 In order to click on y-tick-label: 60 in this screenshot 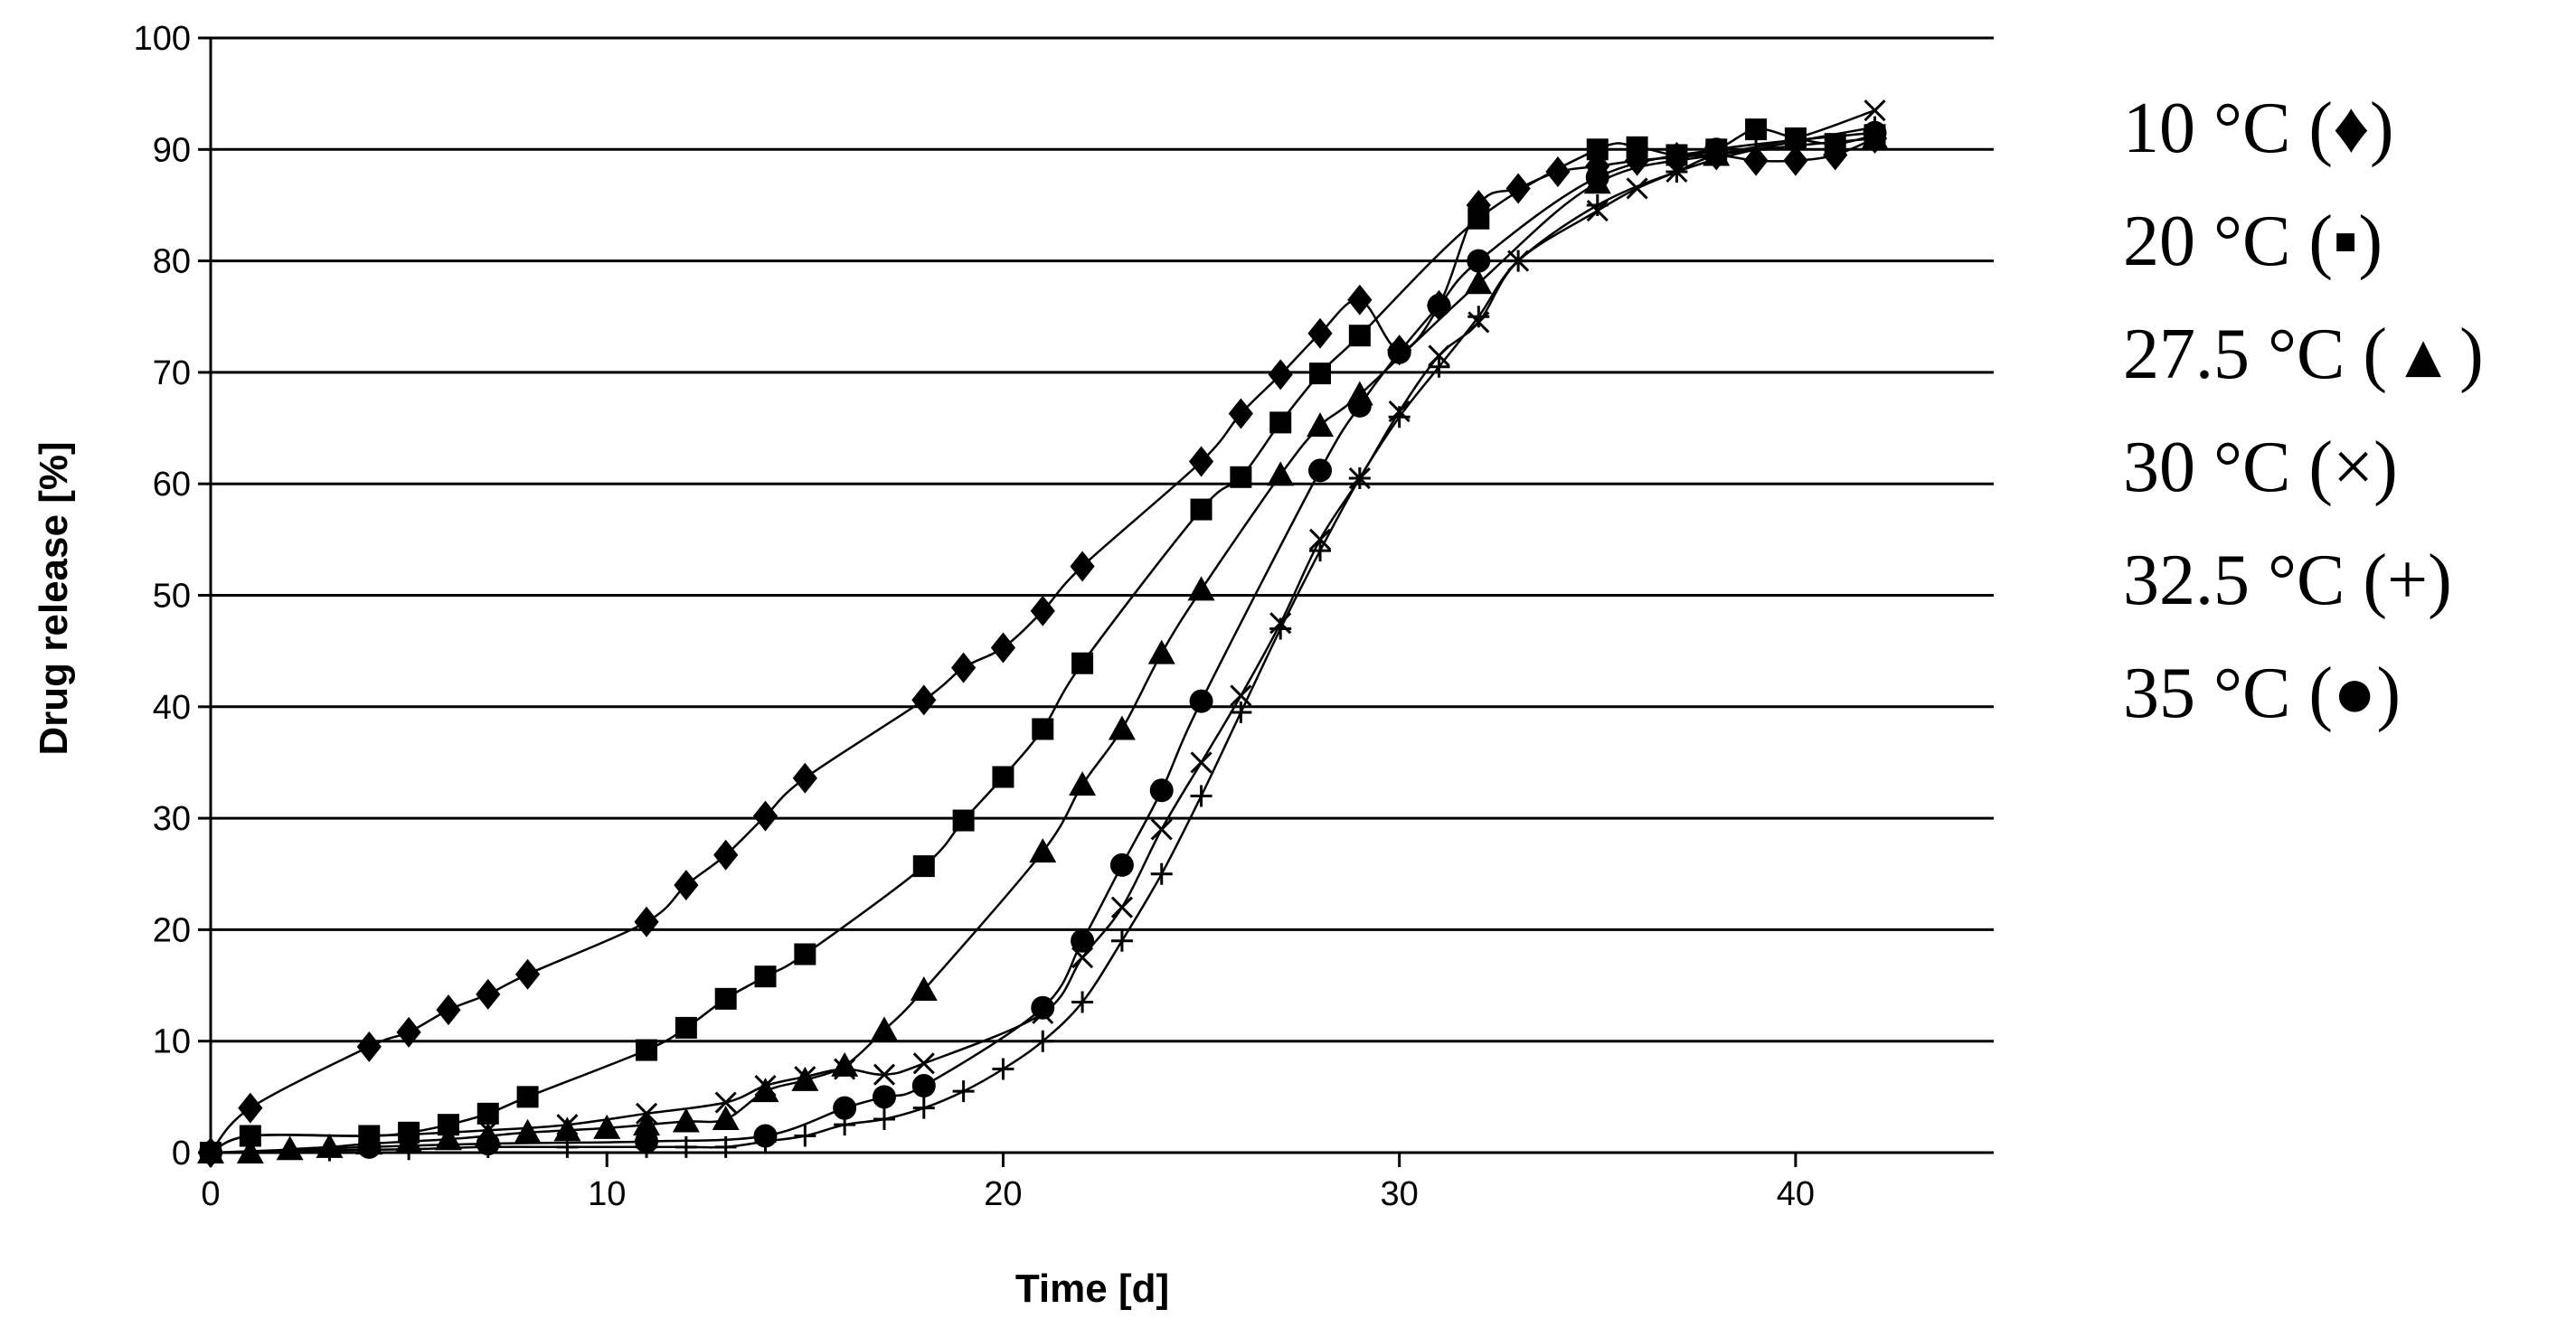, I will do `click(172, 485)`.